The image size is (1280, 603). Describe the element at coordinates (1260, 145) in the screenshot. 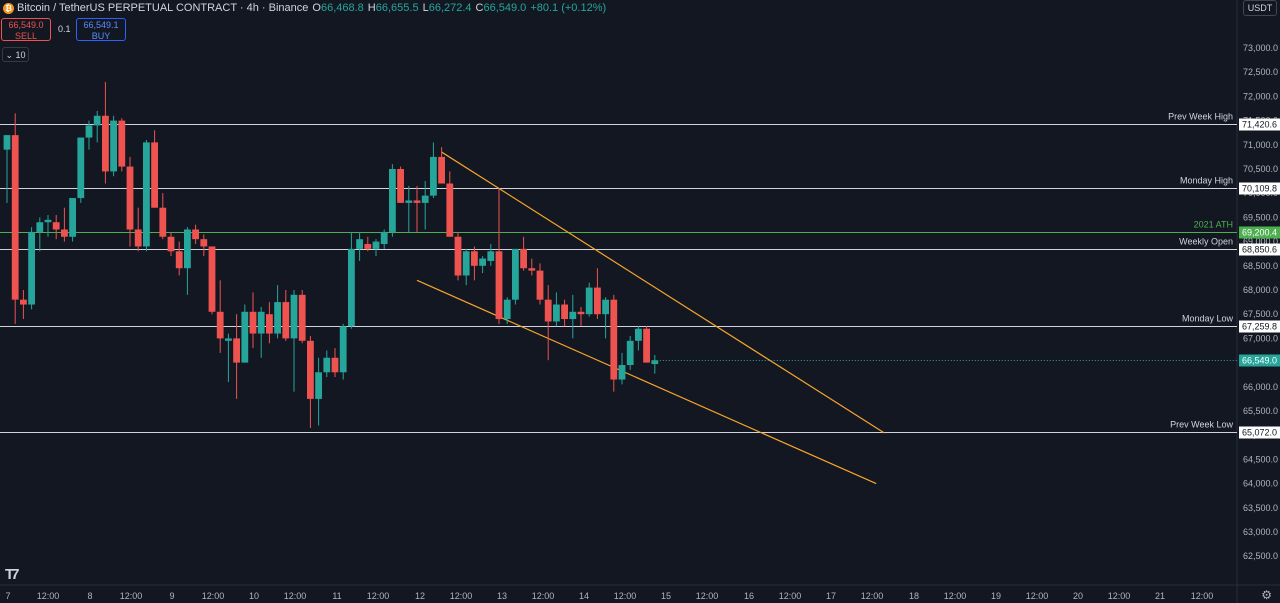

I see `price-axis-label: 71,000.0` at that location.